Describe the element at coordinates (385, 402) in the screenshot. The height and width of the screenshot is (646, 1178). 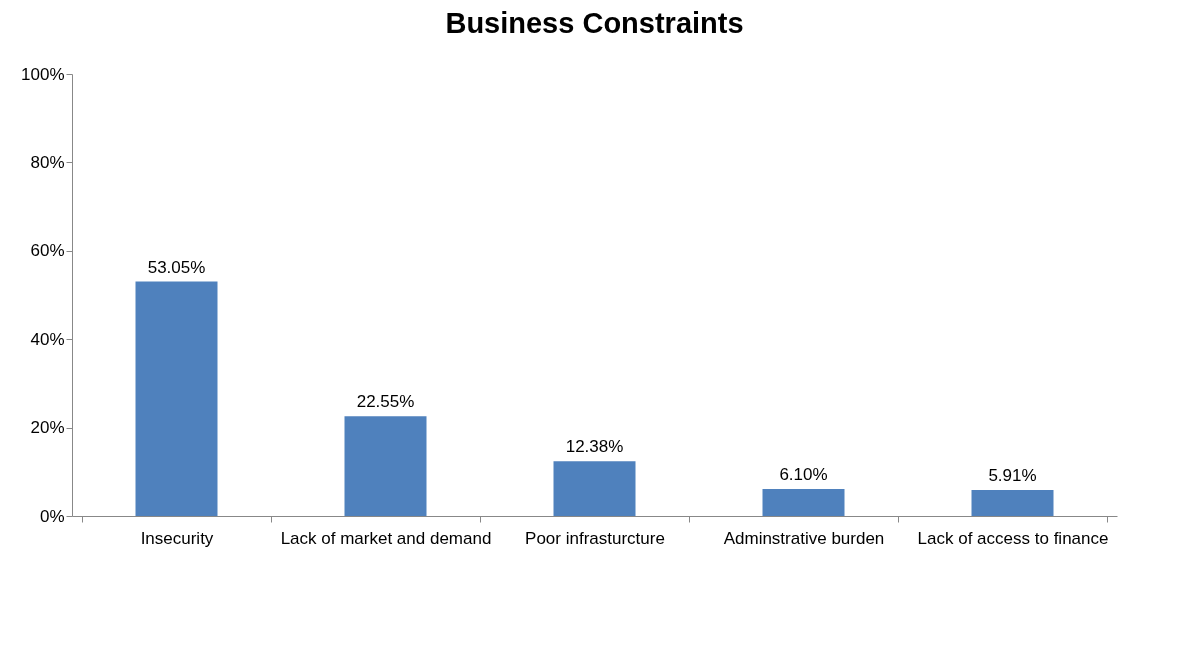
I see `data-label: 22.55%` at that location.